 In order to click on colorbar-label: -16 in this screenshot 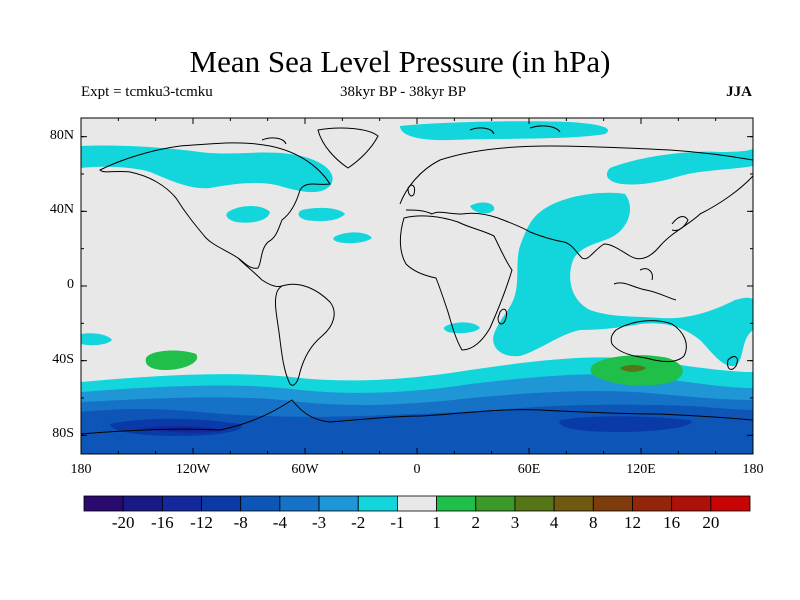, I will do `click(162, 522)`.